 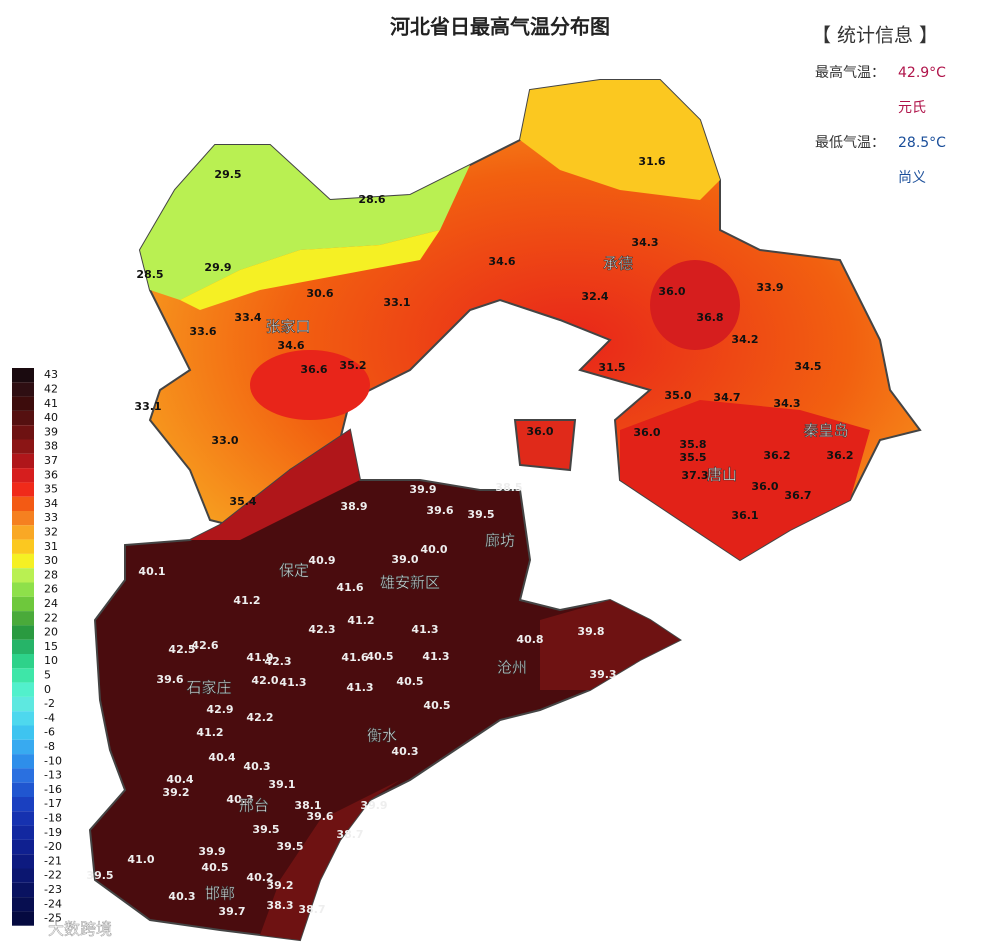 What do you see at coordinates (51, 489) in the screenshot?
I see `legend-label: 35` at bounding box center [51, 489].